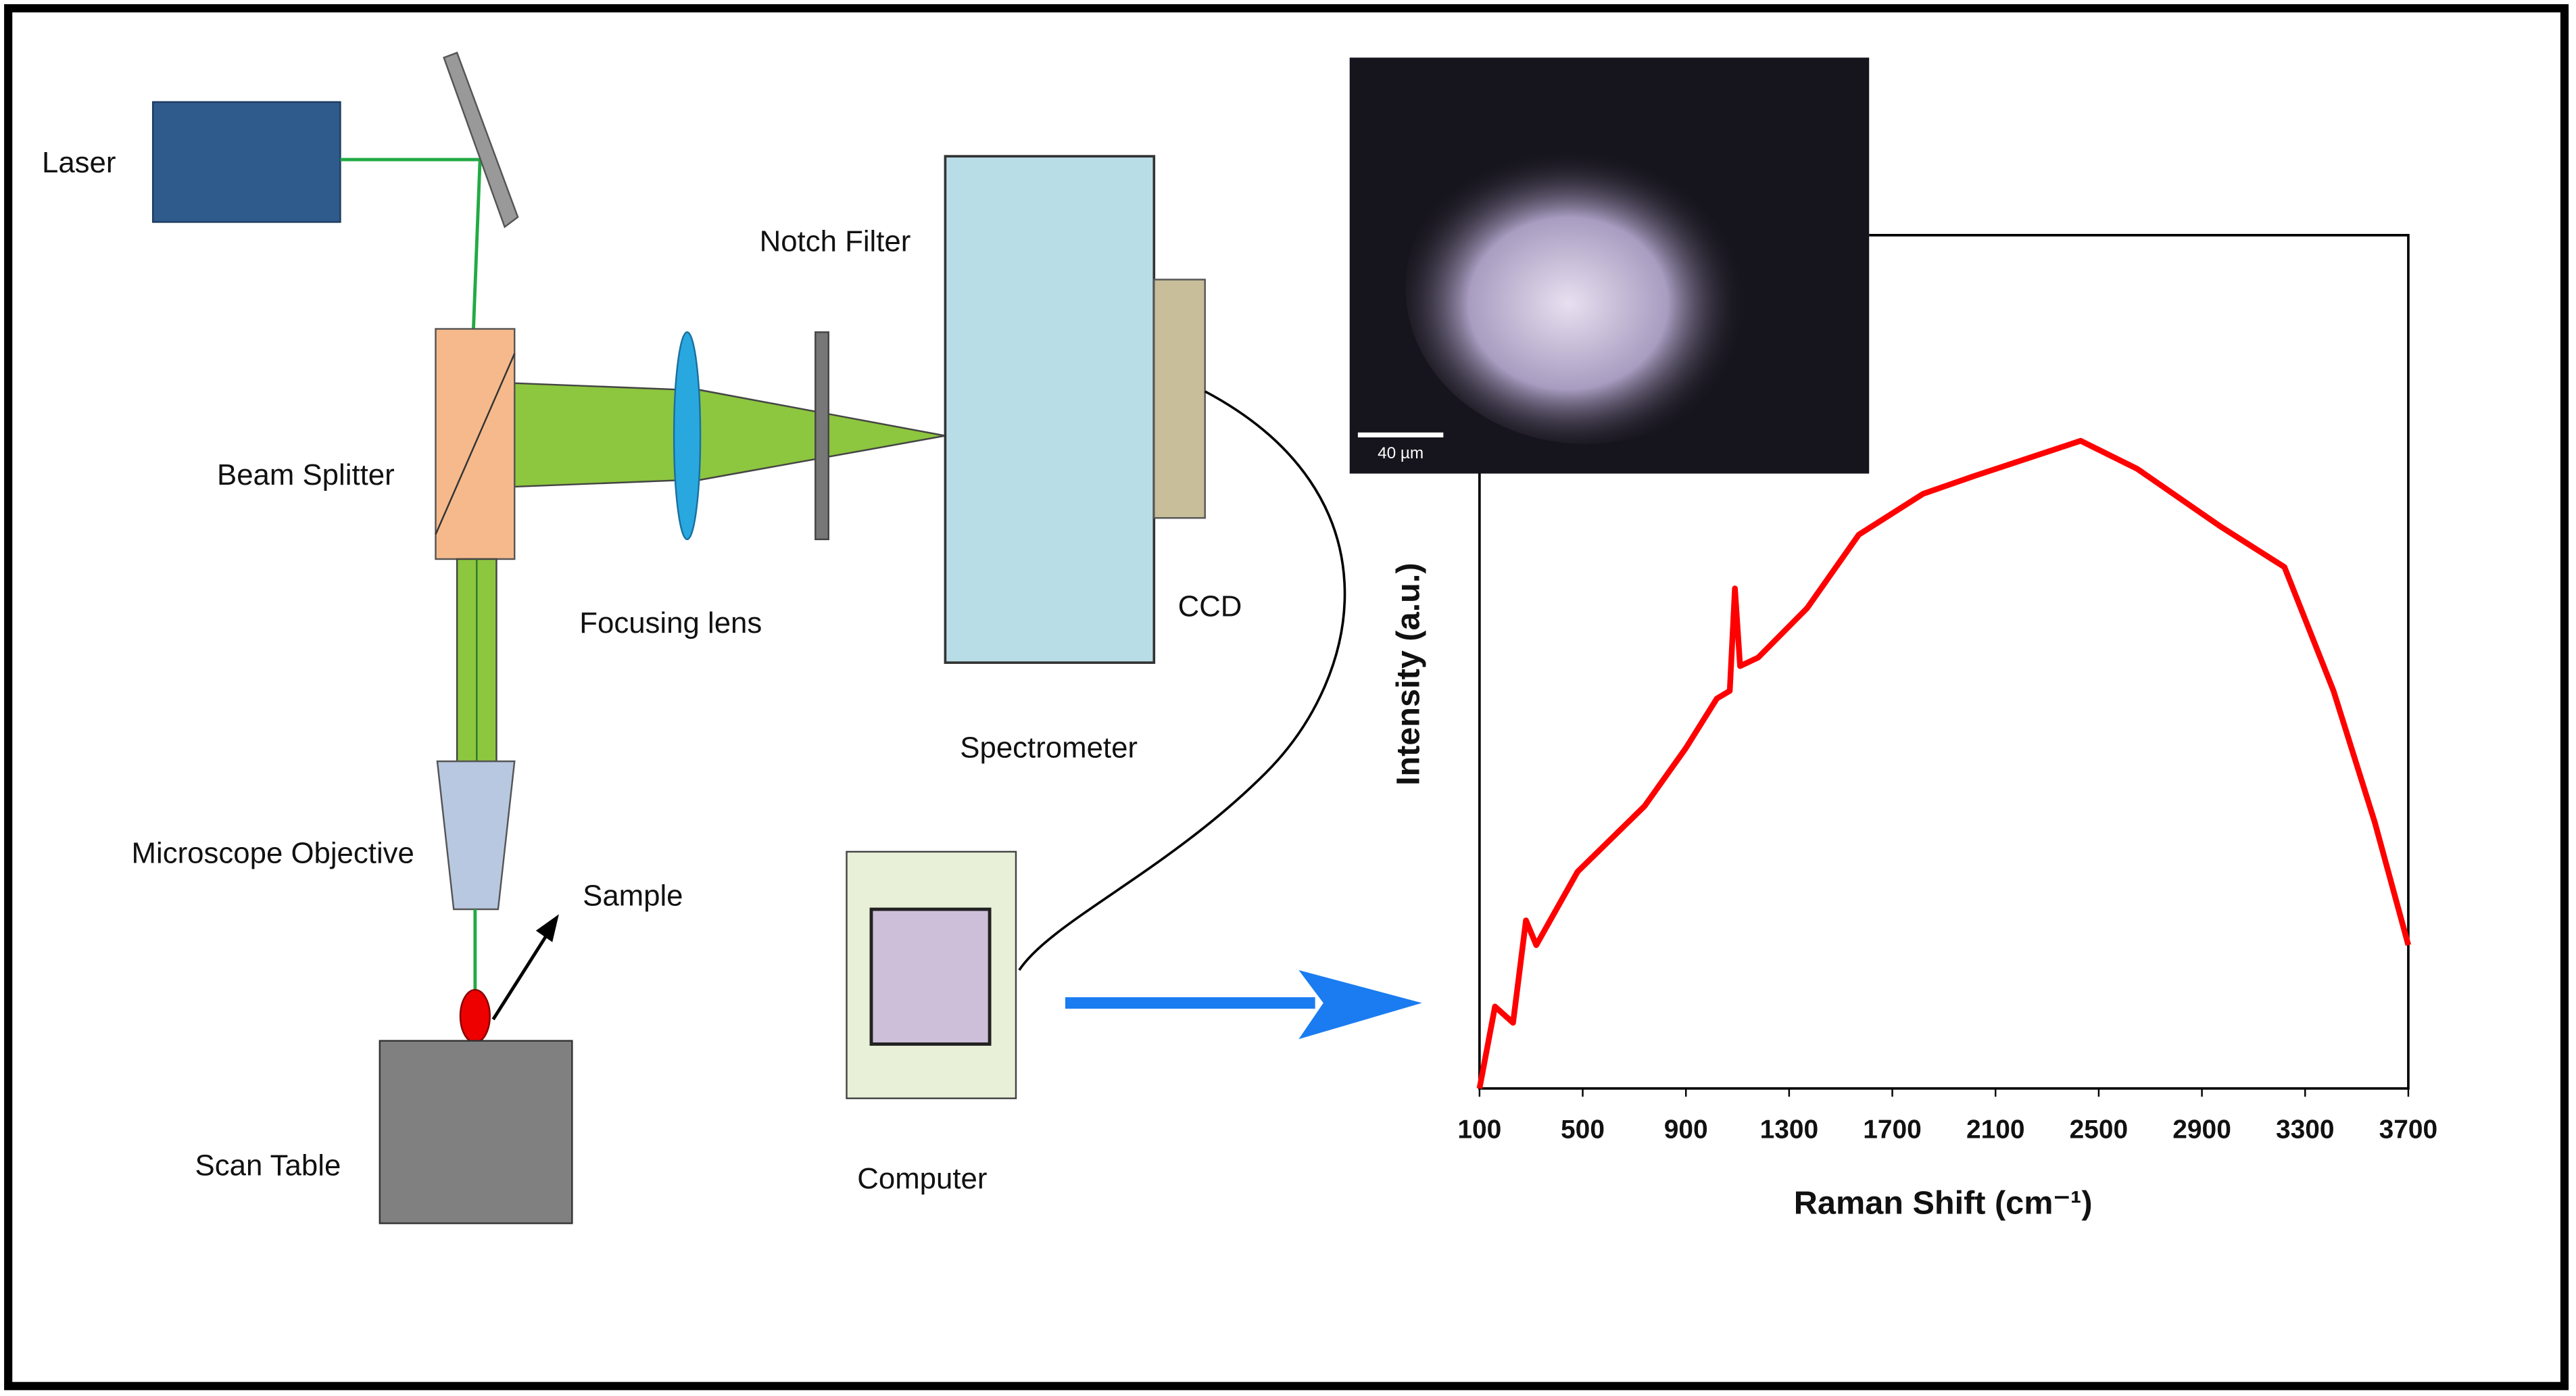 This screenshot has width=2576, height=1396. What do you see at coordinates (1210, 606) in the screenshot?
I see `label: CCD` at bounding box center [1210, 606].